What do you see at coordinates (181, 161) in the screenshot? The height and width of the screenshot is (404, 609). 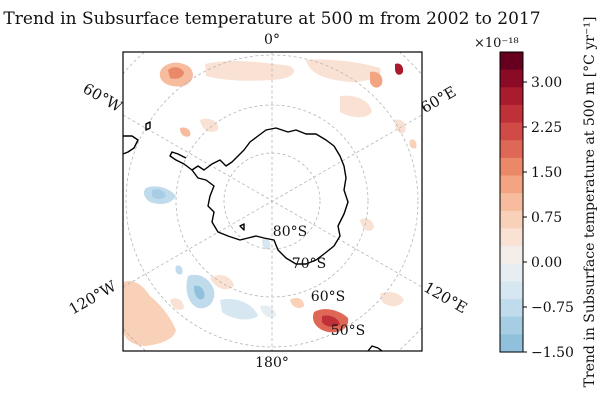 I see `antarctic-peninsula` at bounding box center [181, 161].